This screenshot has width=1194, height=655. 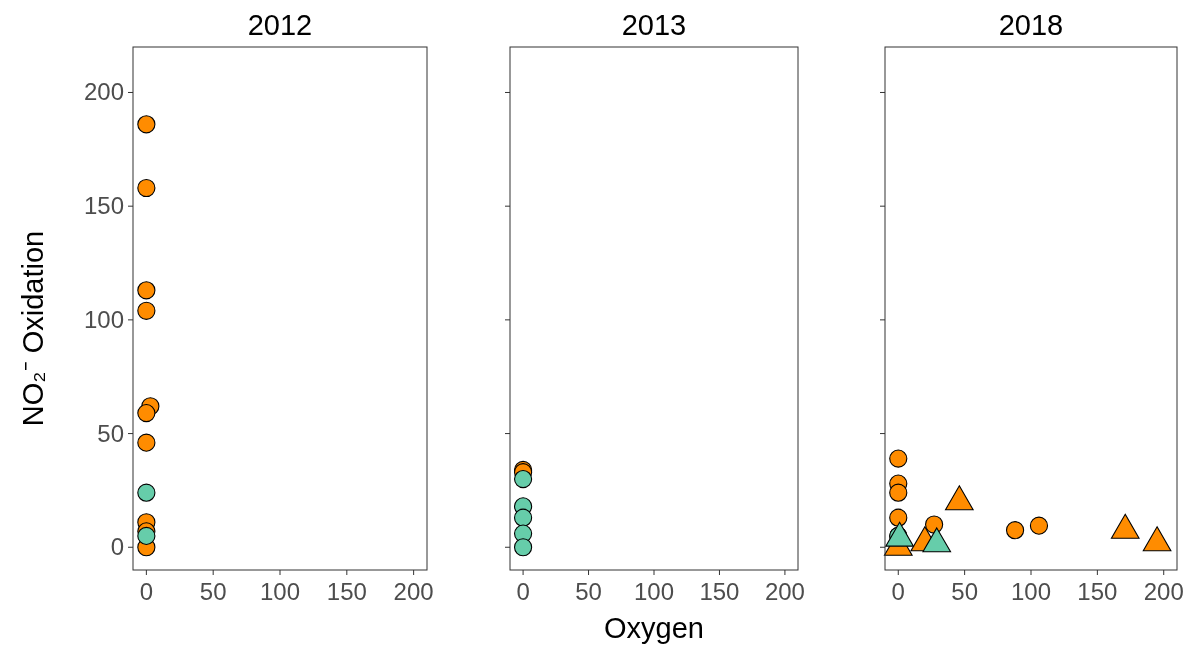 What do you see at coordinates (654, 25) in the screenshot?
I see `chart-title: 2013` at bounding box center [654, 25].